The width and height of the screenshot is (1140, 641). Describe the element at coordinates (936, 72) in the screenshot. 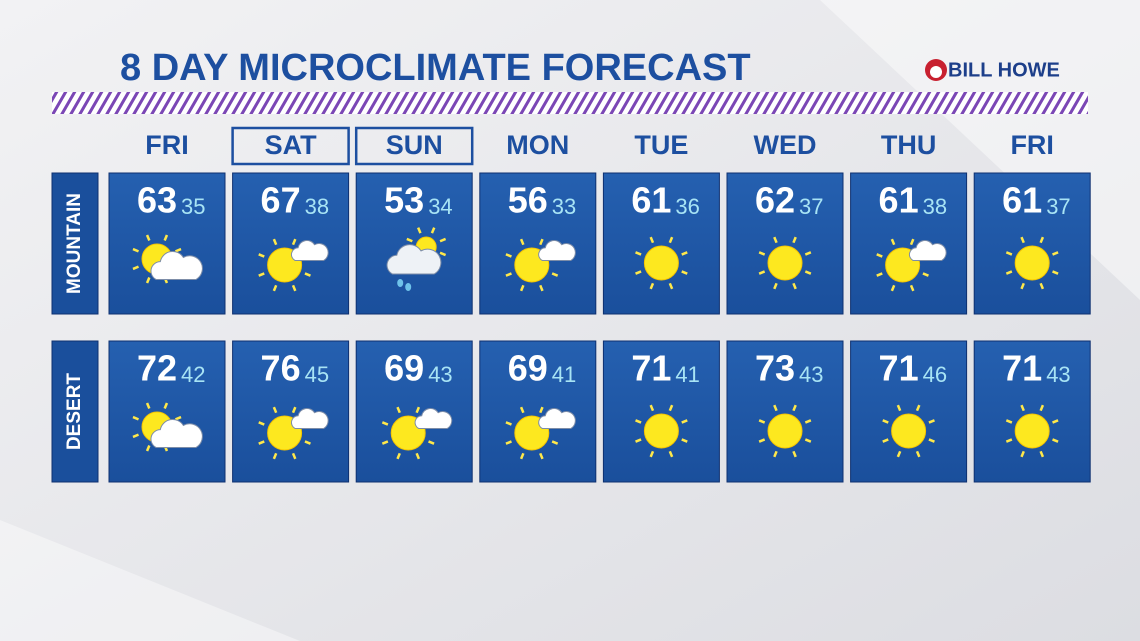

I see `sponsor-logo` at that location.